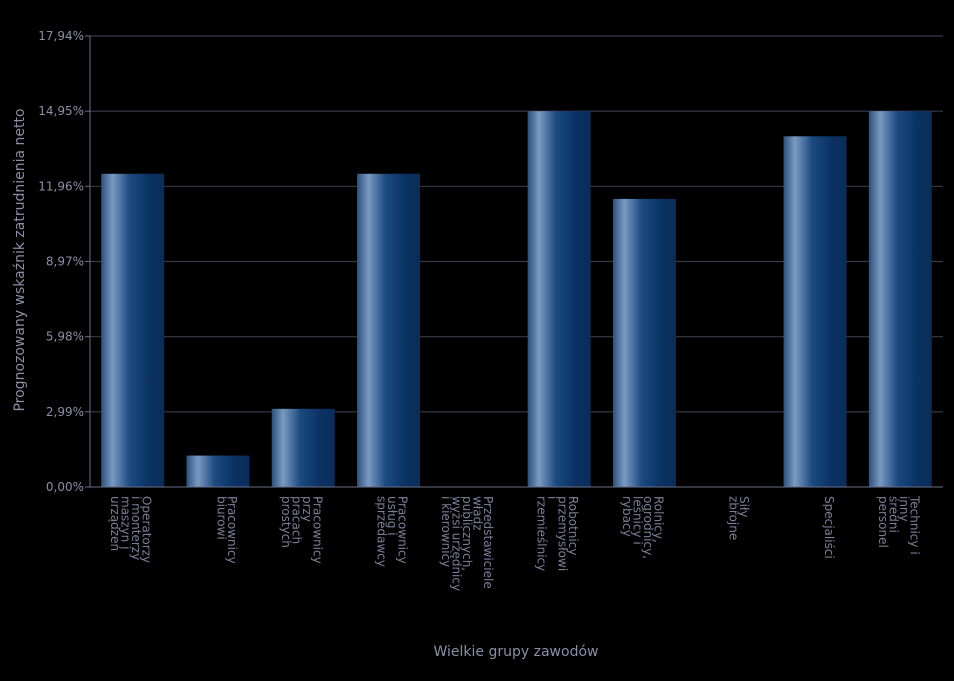 The height and width of the screenshot is (681, 954). Describe the element at coordinates (488, 542) in the screenshot. I see `x-tick-label-line: Przedstawiciele` at that location.